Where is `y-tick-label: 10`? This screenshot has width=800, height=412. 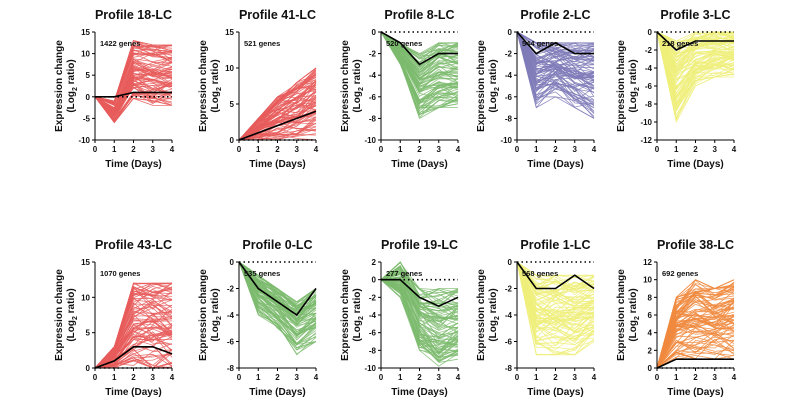
y-tick-label: 10 is located at coordinates (229, 68).